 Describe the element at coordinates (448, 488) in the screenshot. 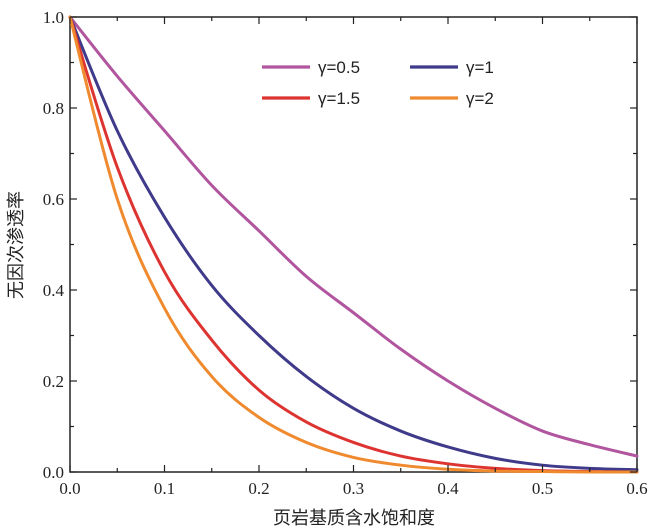

I see `x-tick-label: 0.4` at that location.